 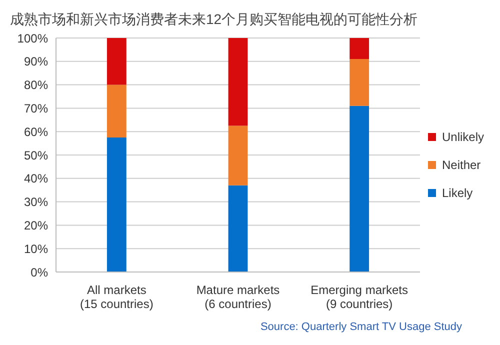 I want to click on y-tick-label: 10%, so click(x=36, y=249).